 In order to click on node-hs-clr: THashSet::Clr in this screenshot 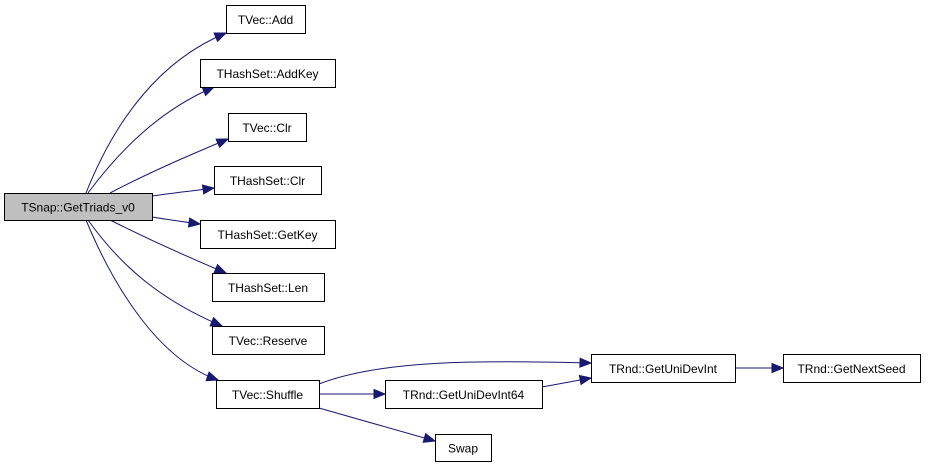, I will do `click(268, 180)`.